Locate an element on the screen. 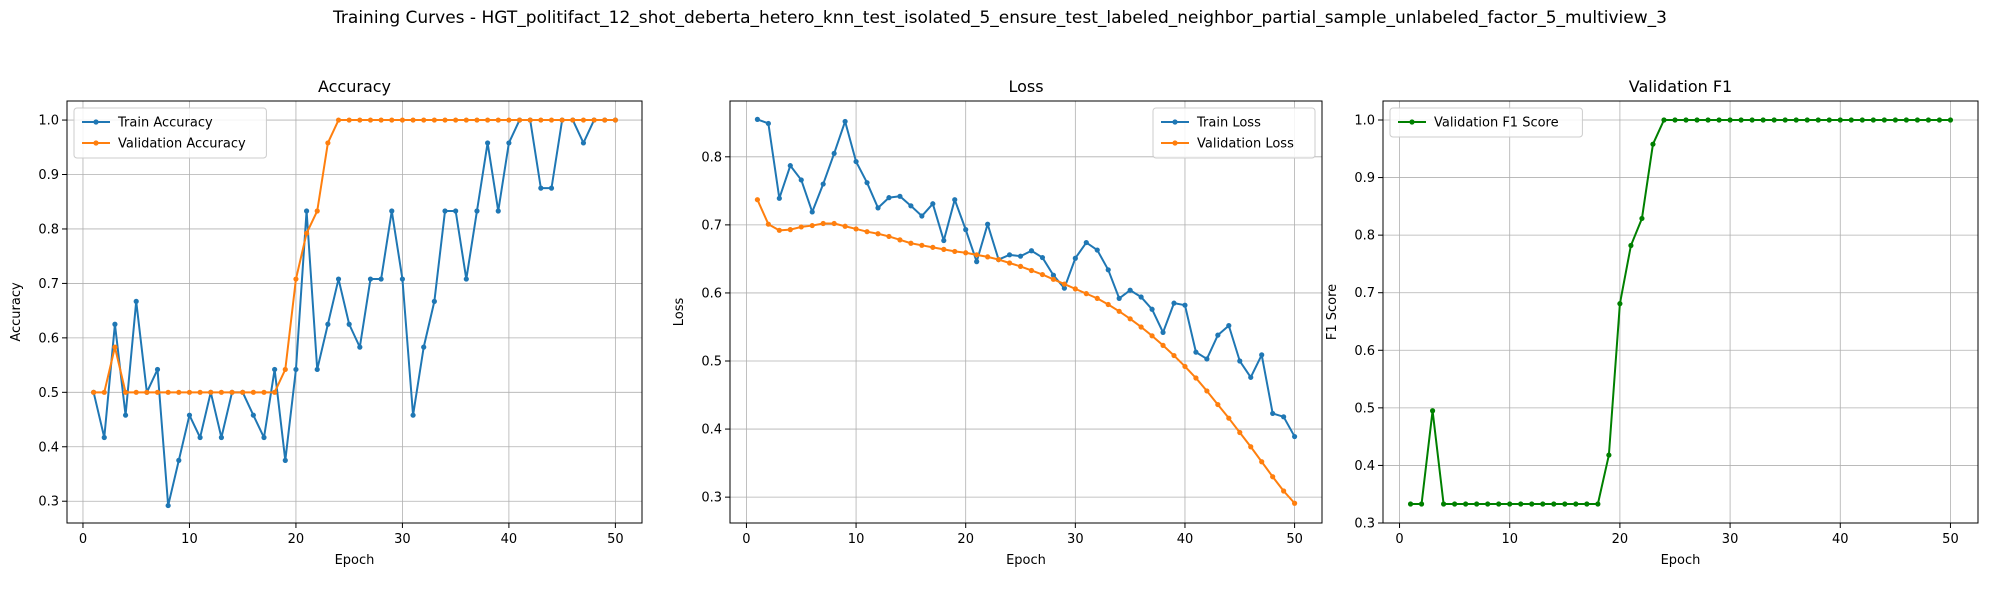  x-axis-label: Epoch is located at coordinates (1681, 560).